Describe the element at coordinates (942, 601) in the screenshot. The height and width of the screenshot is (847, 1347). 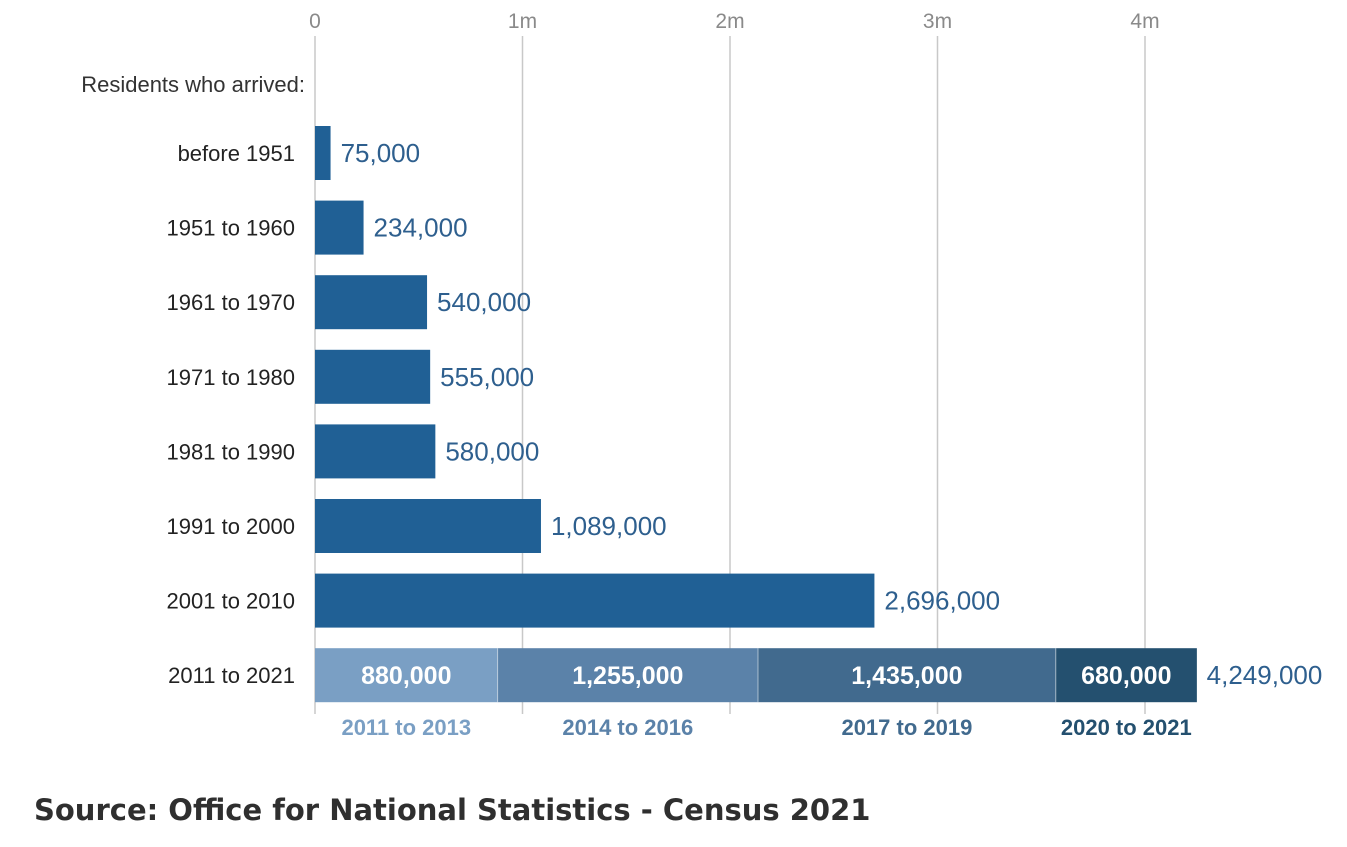
I see `bar-value-label: 2,696,000` at that location.